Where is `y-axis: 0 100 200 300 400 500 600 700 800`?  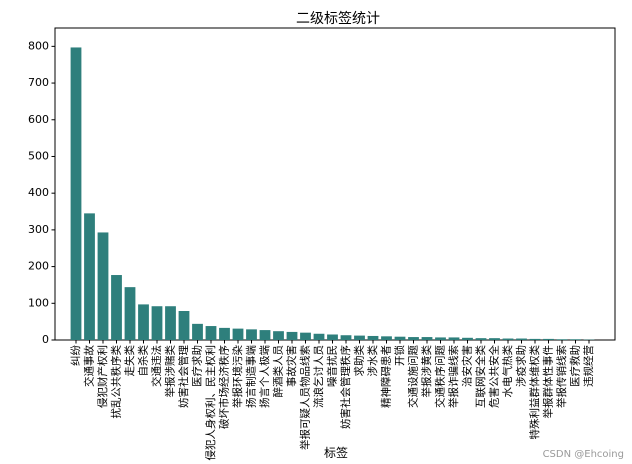
y-axis: 0 100 200 300 400 500 600 700 800 is located at coordinates (41, 192).